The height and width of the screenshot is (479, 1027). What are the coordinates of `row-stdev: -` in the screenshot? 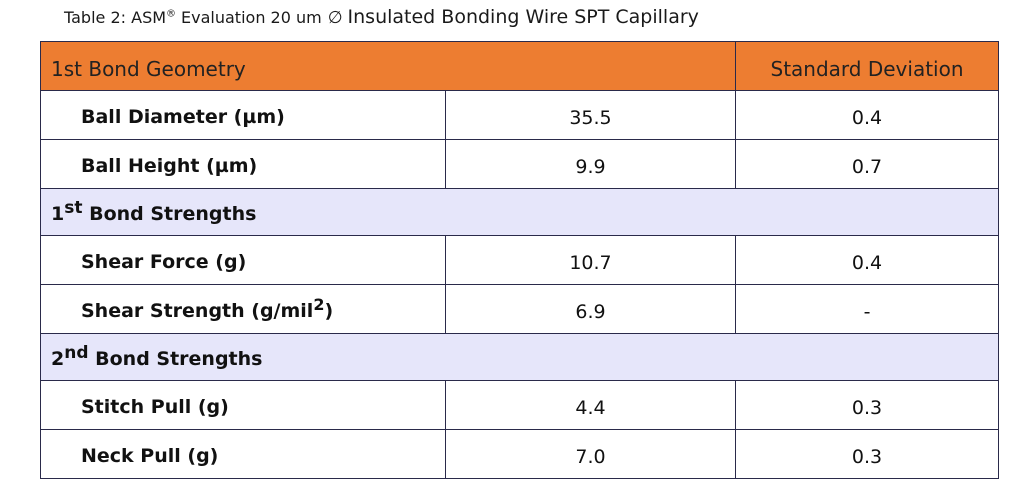 It's located at (867, 309).